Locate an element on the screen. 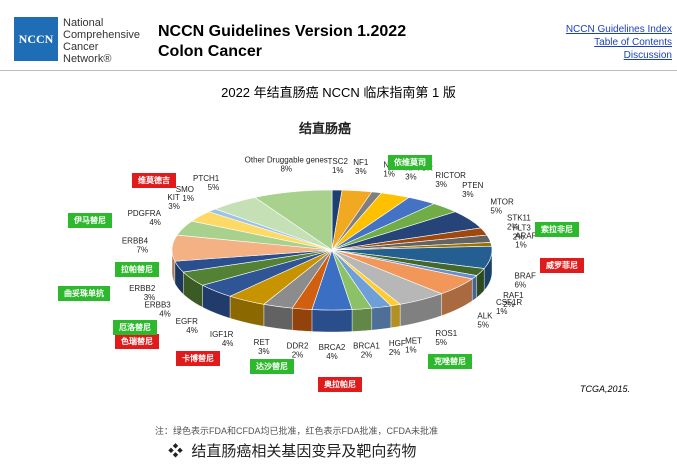 Image resolution: width=677 pixels, height=465 pixels. slice-name: ERBB4 is located at coordinates (135, 240).